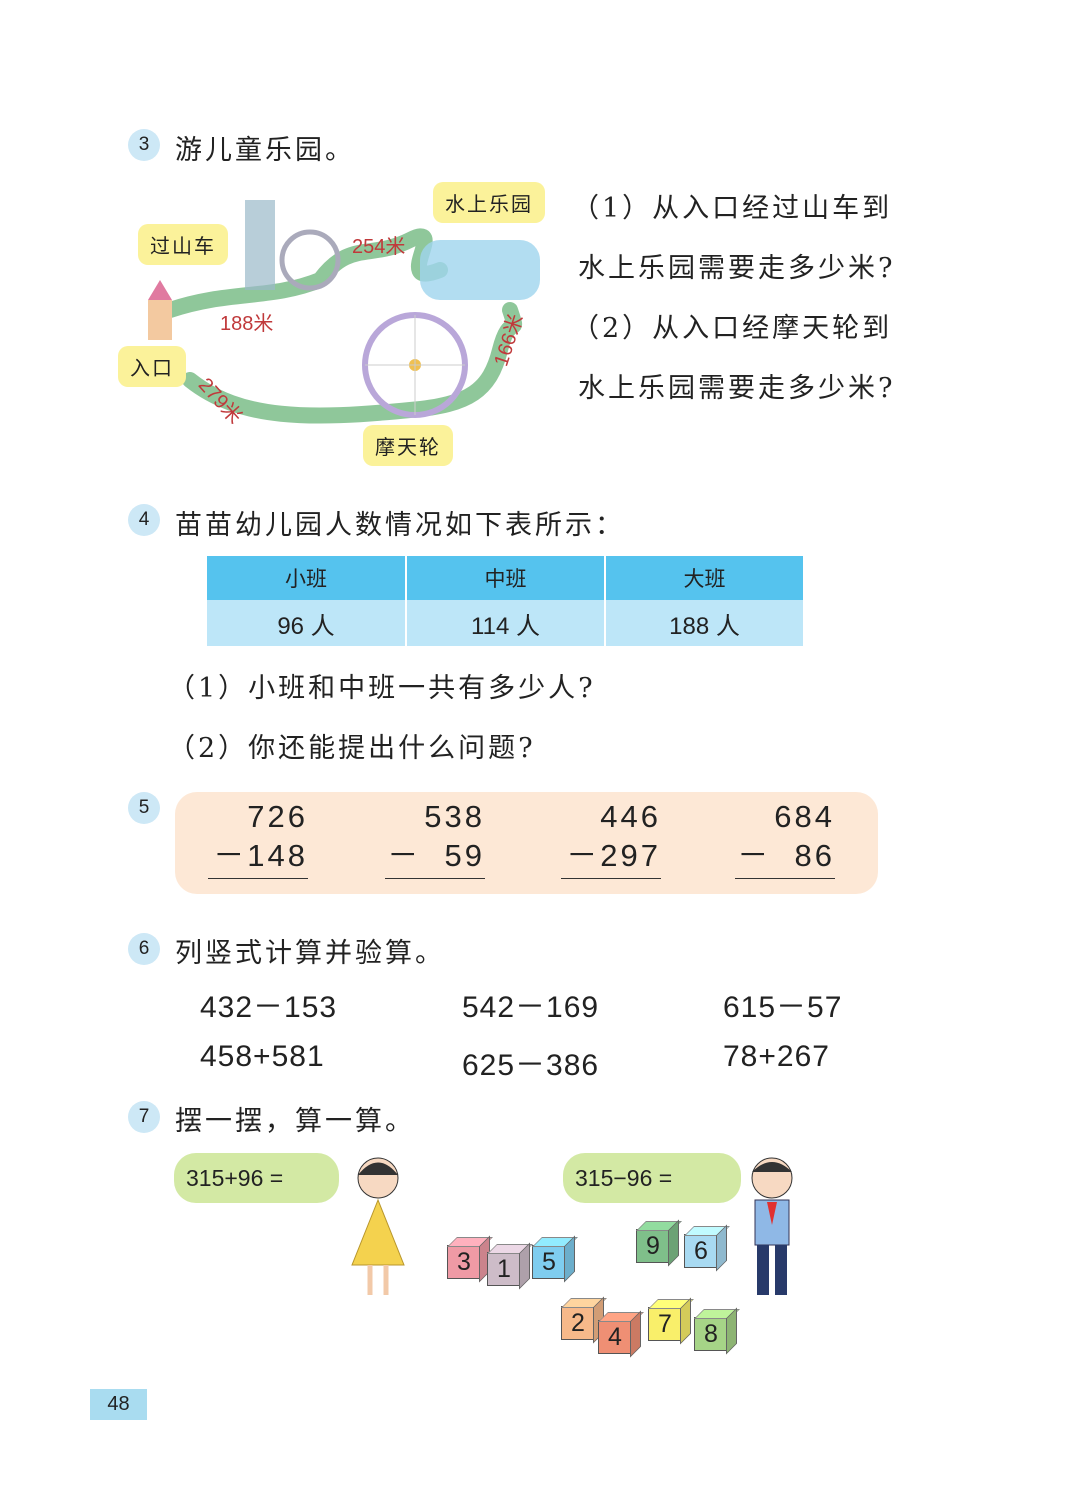 This screenshot has width=1080, height=1505. What do you see at coordinates (258, 838) in the screenshot?
I see `vertical-subtraction: 726 －148` at bounding box center [258, 838].